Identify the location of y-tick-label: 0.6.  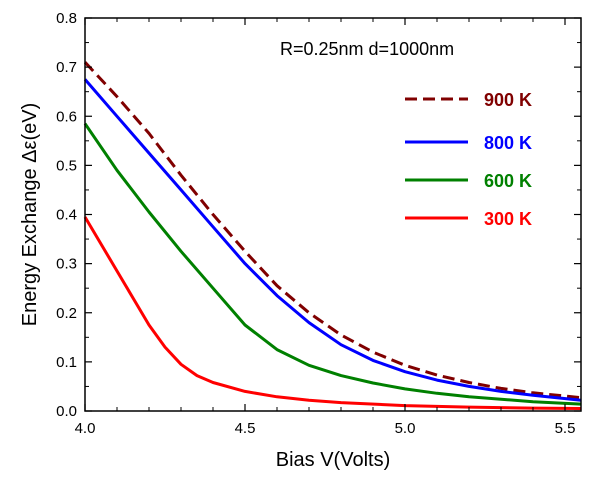
(66, 116).